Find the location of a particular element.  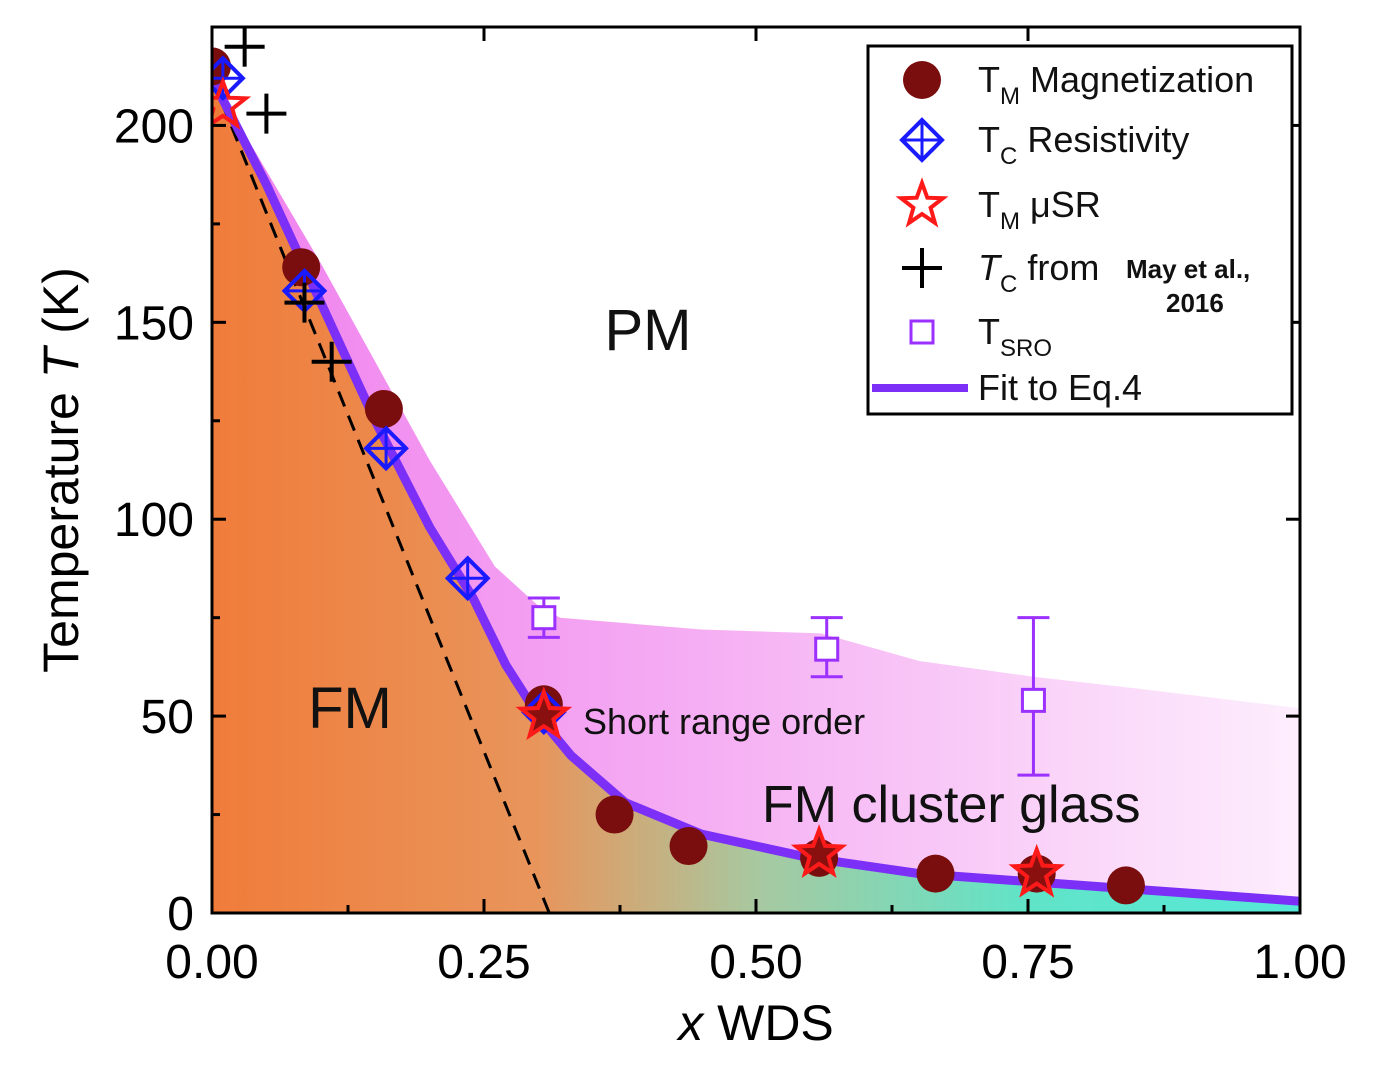

legend-label-main: Fit to Eq.4 is located at coordinates (1060, 387).